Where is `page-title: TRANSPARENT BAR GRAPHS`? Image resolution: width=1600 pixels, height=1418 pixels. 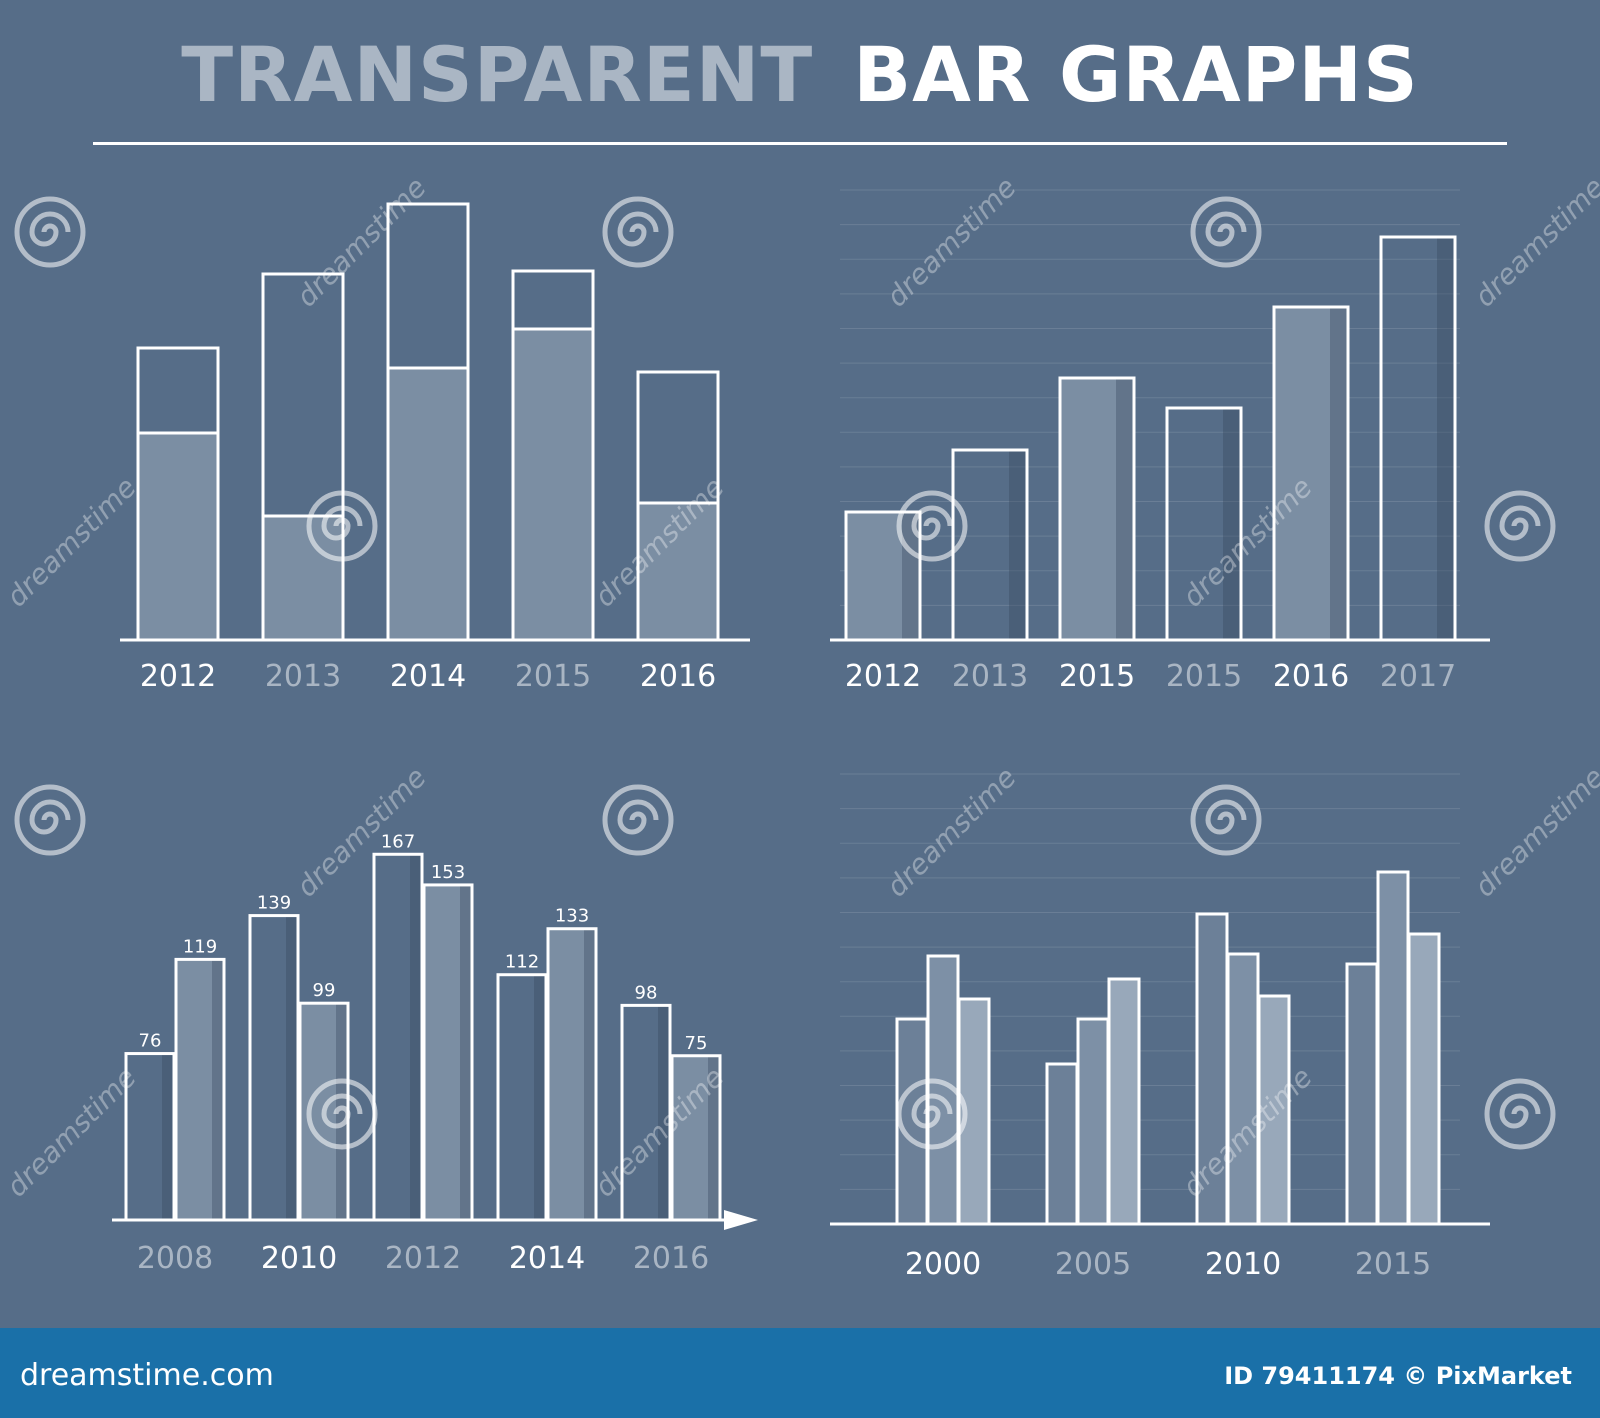 page-title: TRANSPARENT BAR GRAPHS is located at coordinates (800, 74).